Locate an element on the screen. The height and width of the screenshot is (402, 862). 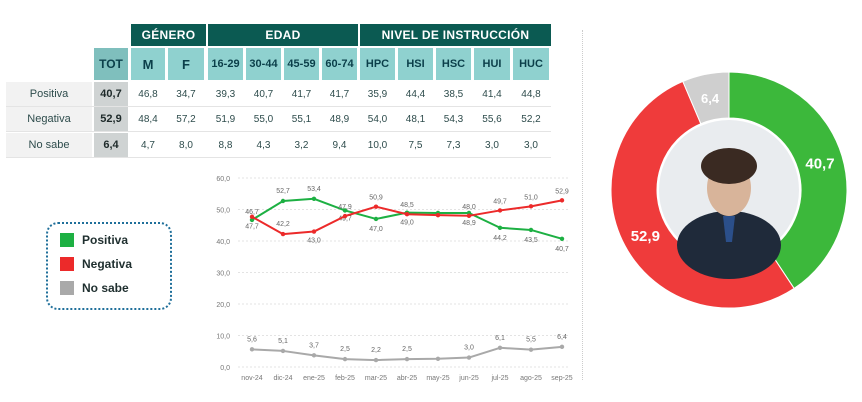
data-label: 42,2 is located at coordinates (283, 224).